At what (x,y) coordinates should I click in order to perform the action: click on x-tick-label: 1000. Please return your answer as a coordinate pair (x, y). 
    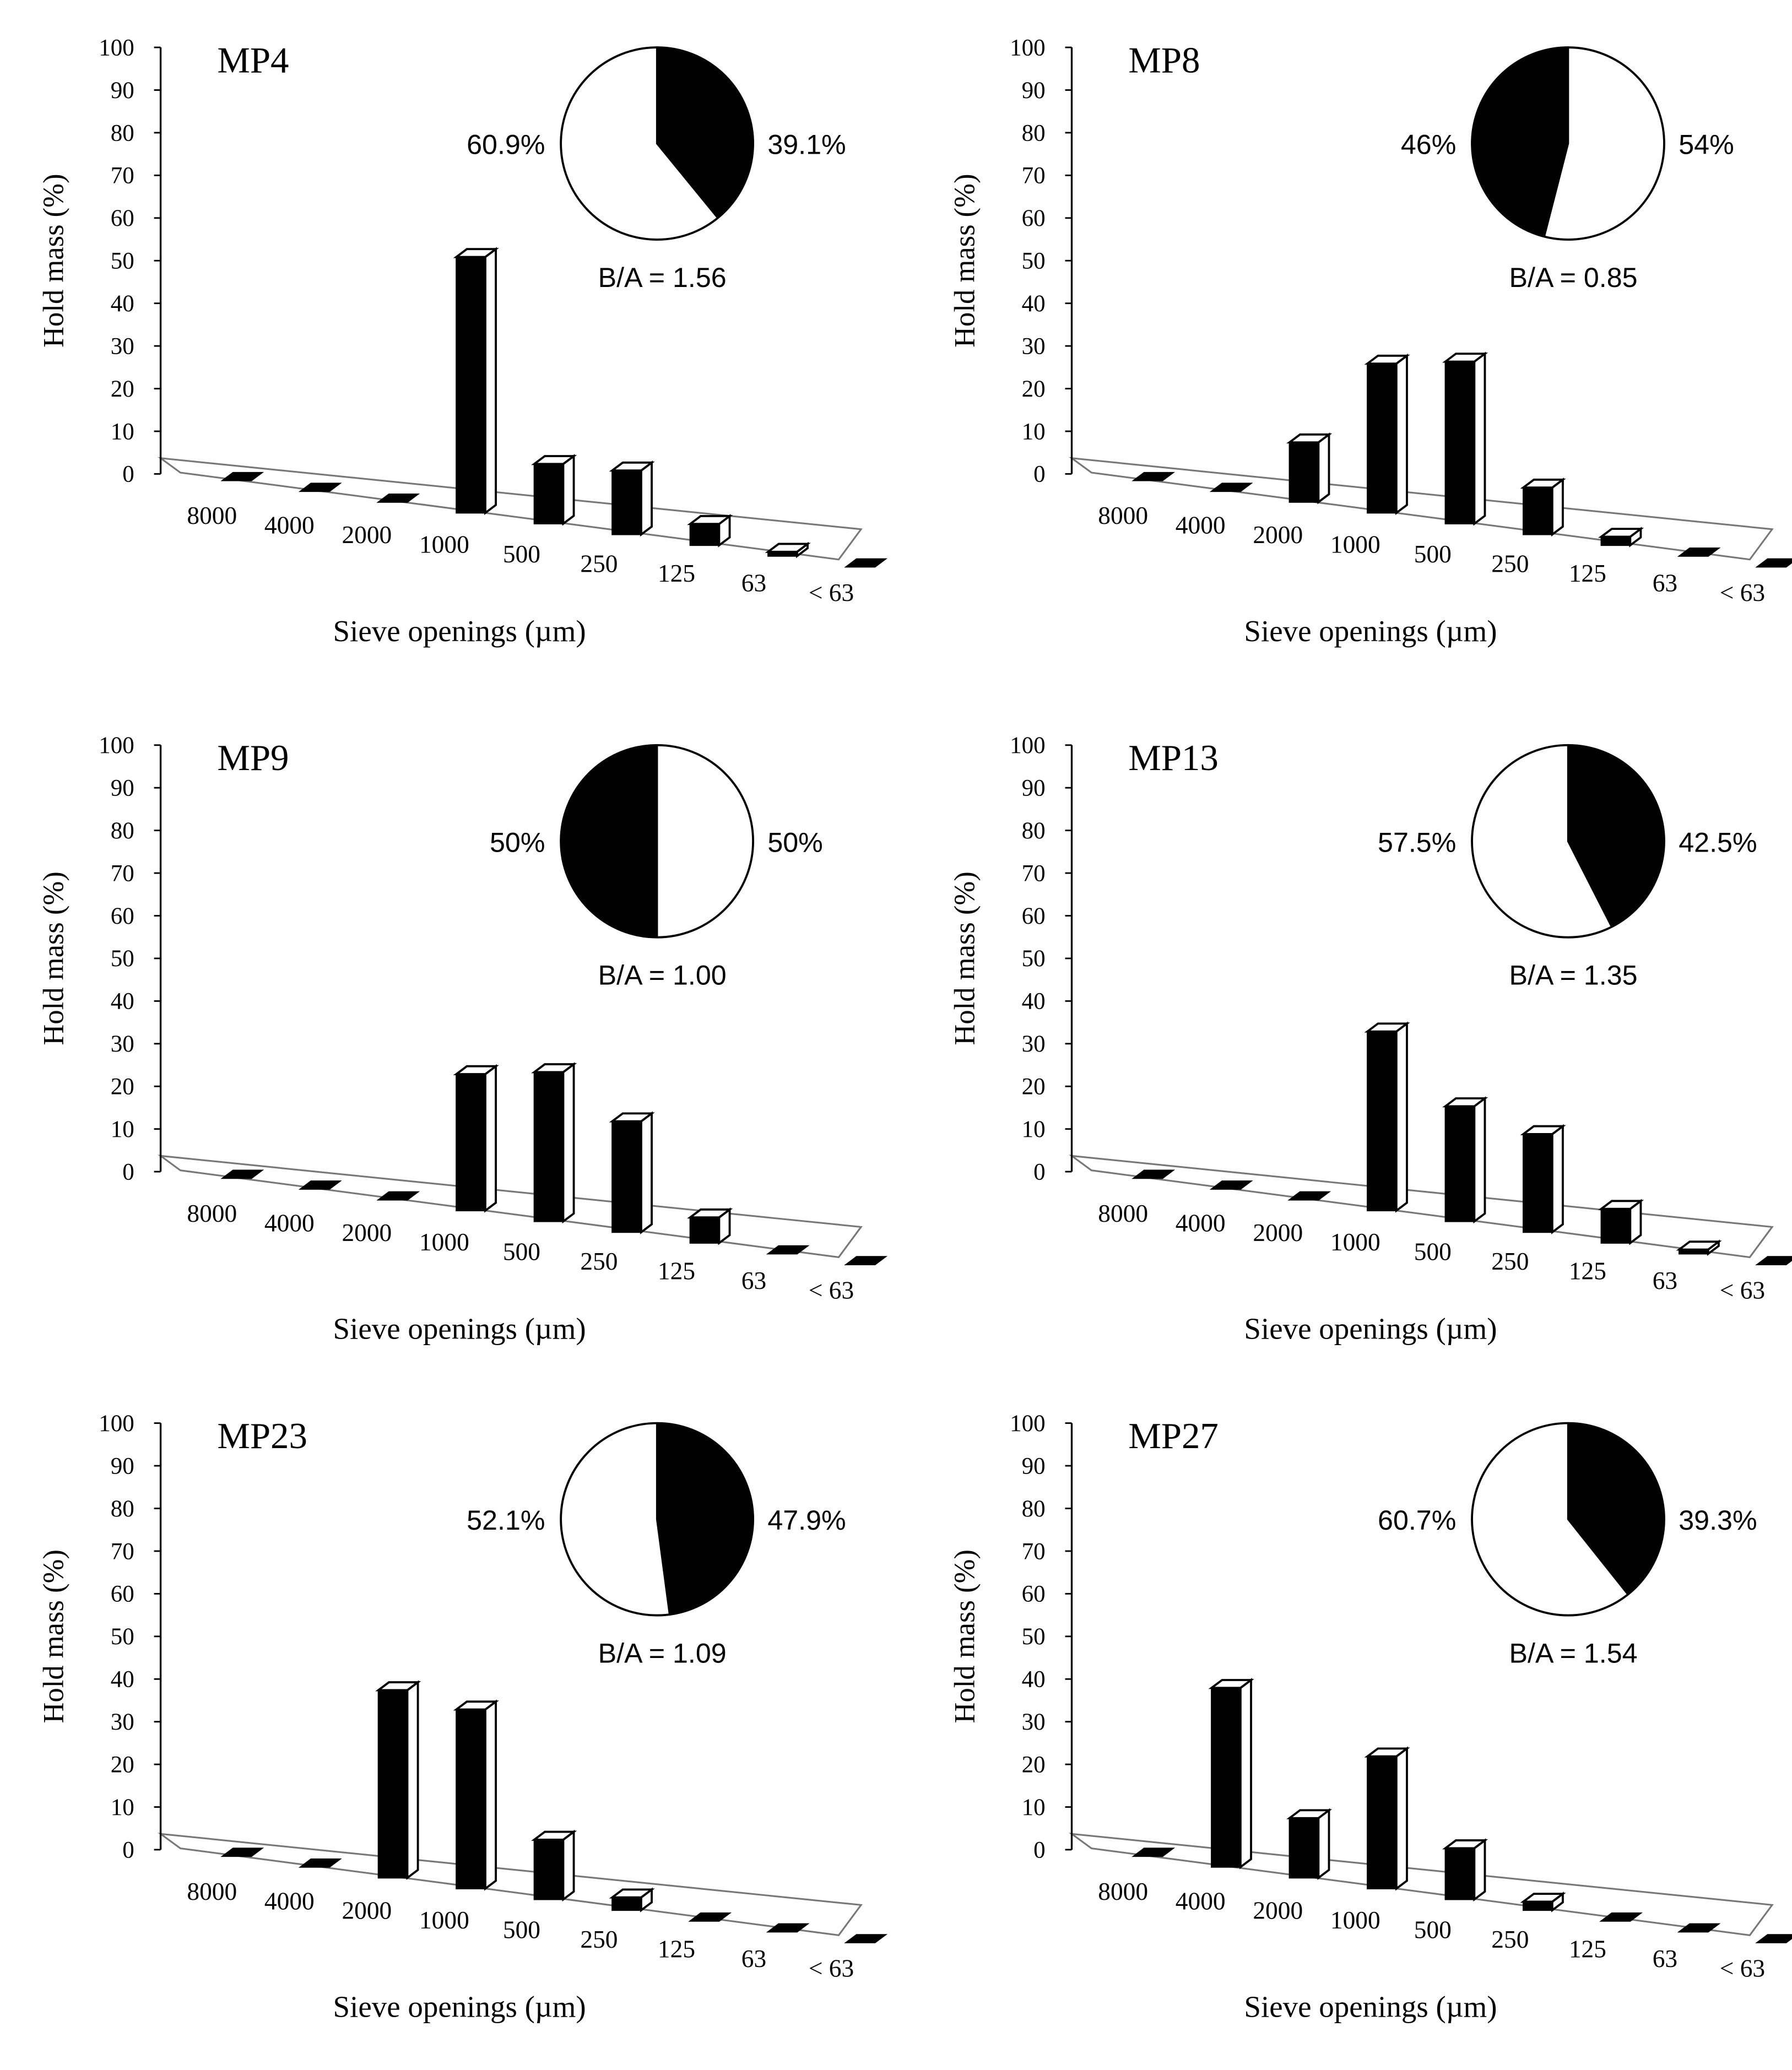
    Looking at the image, I should click on (1355, 545).